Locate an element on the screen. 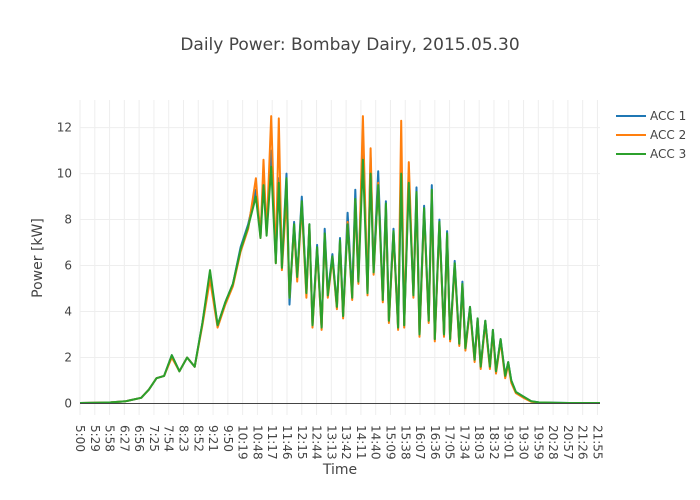  x-axis-title: Time is located at coordinates (339, 470).